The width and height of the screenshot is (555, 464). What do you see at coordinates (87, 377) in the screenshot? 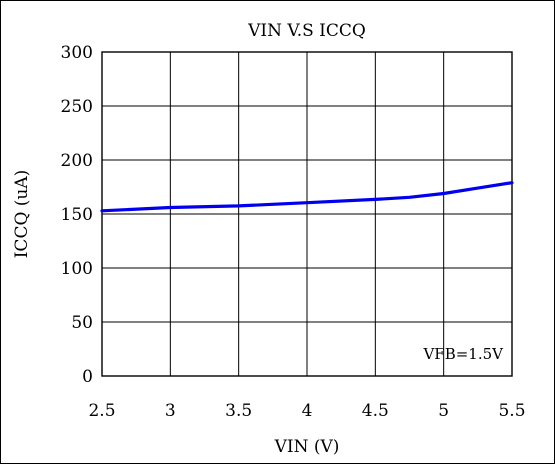
I see `y-tick-label: 0` at bounding box center [87, 377].